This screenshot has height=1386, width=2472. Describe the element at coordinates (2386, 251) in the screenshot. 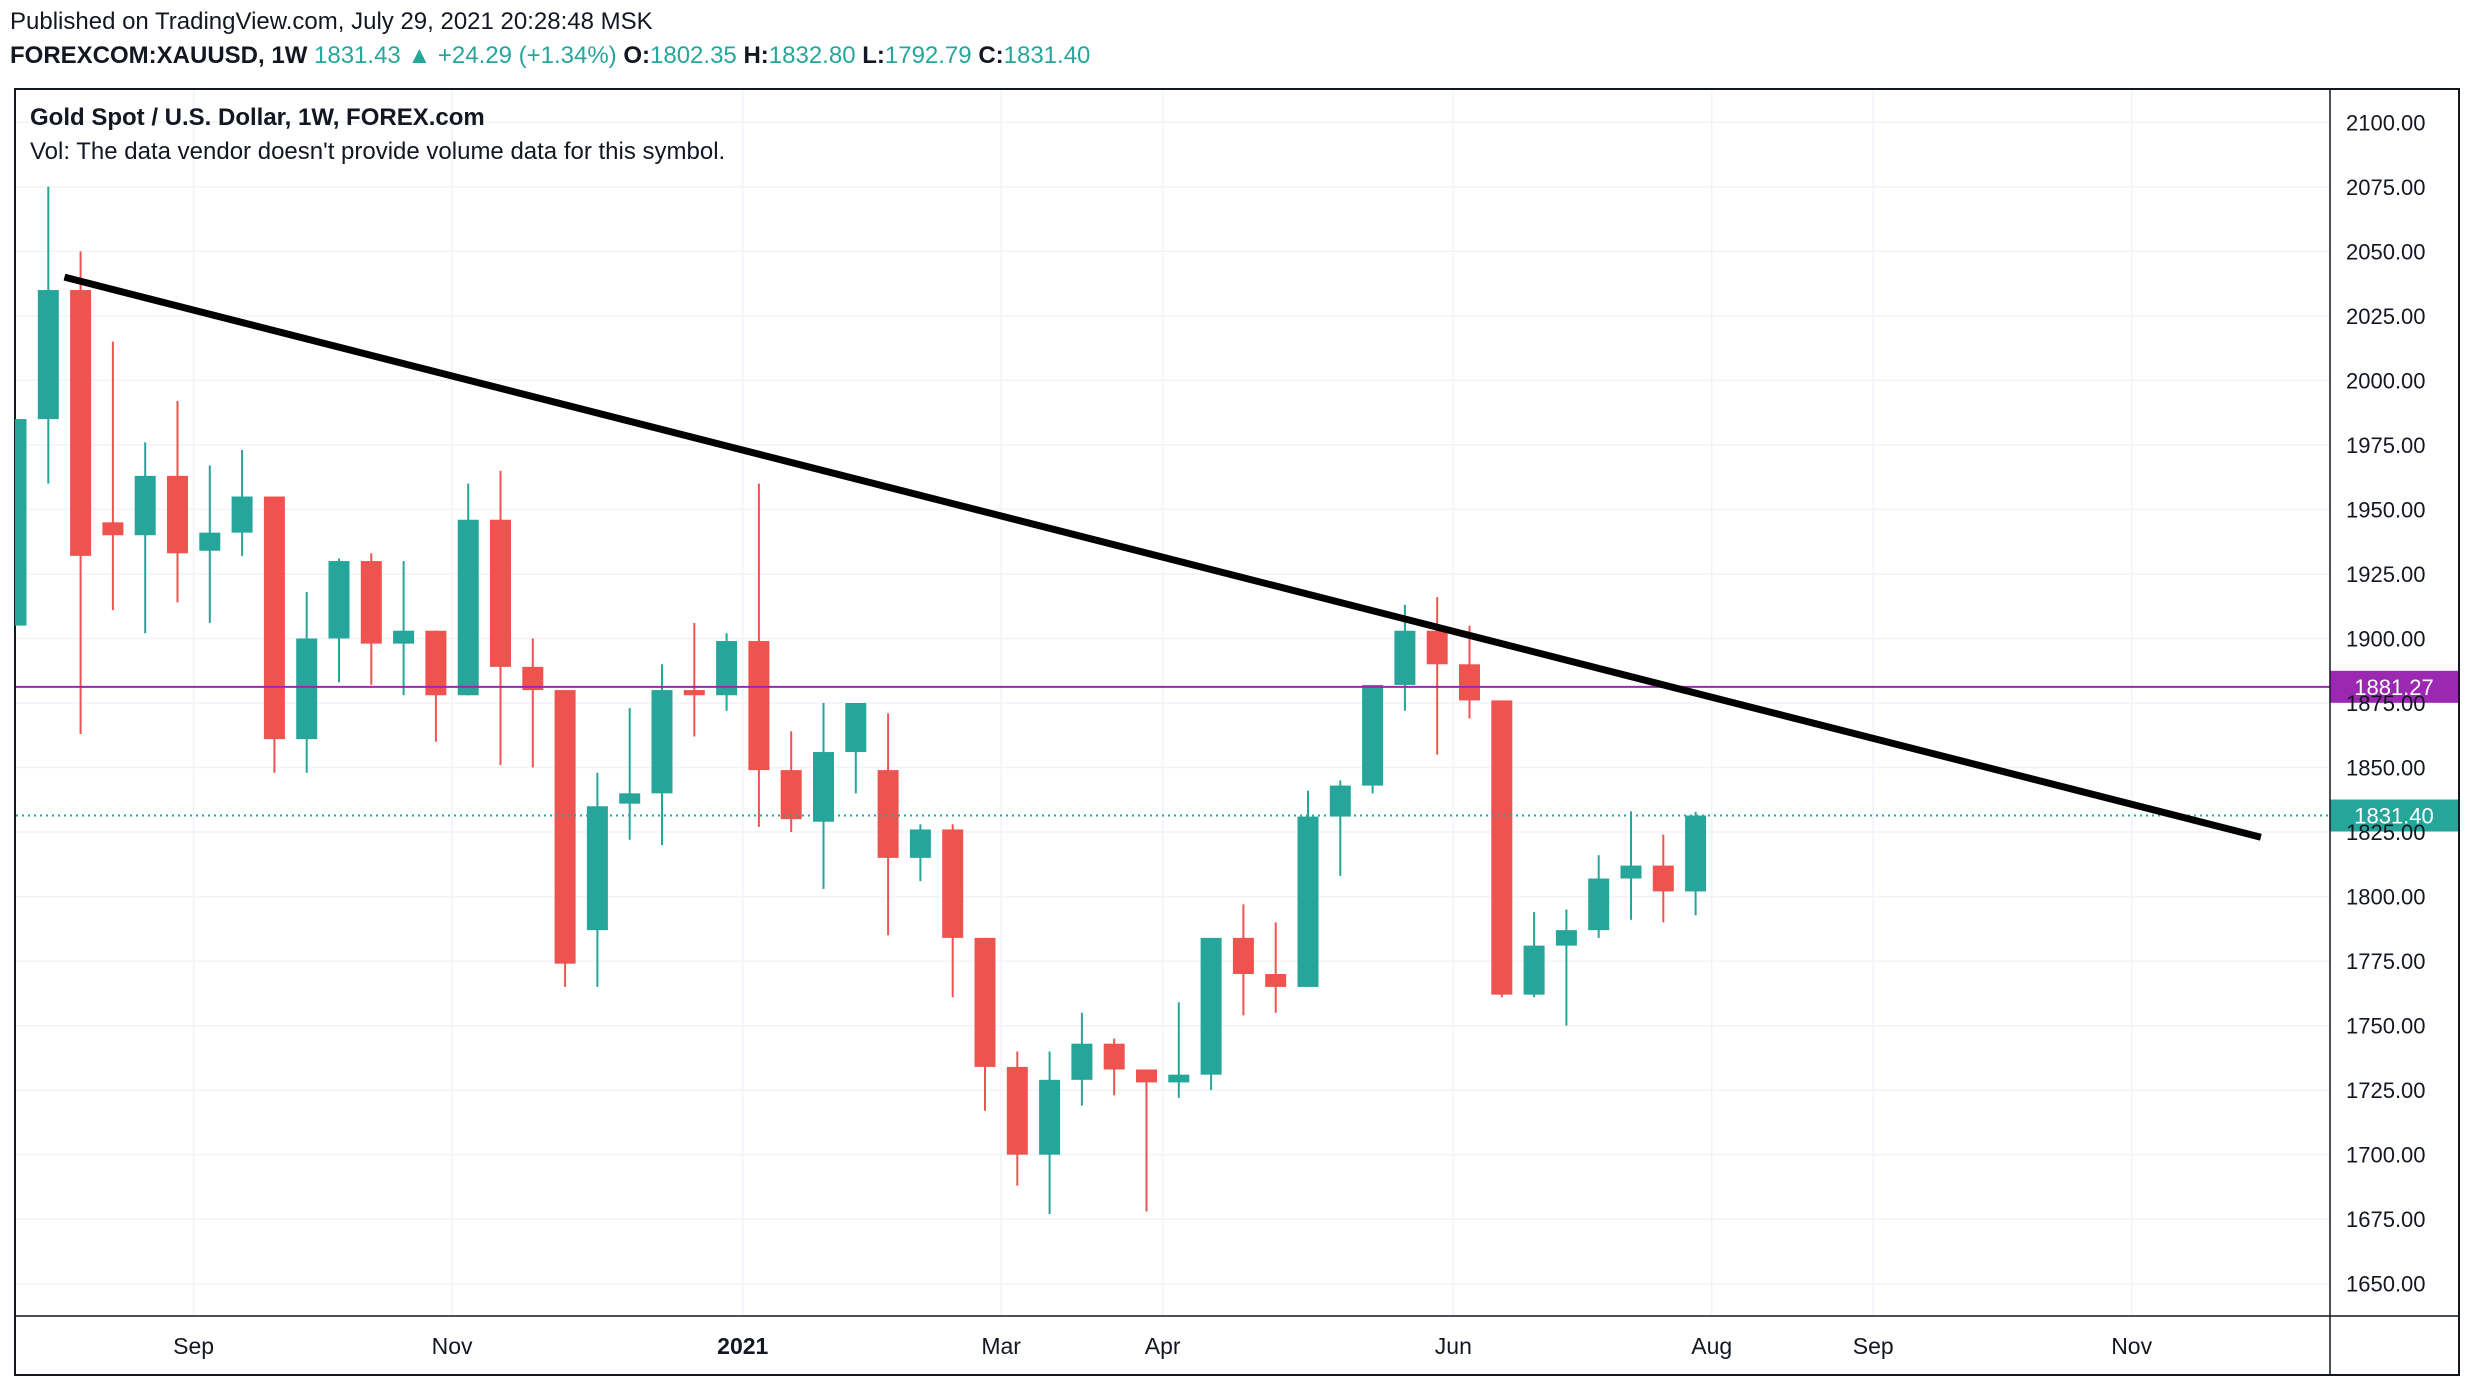

I see `y-tick-label: 2050.00` at that location.